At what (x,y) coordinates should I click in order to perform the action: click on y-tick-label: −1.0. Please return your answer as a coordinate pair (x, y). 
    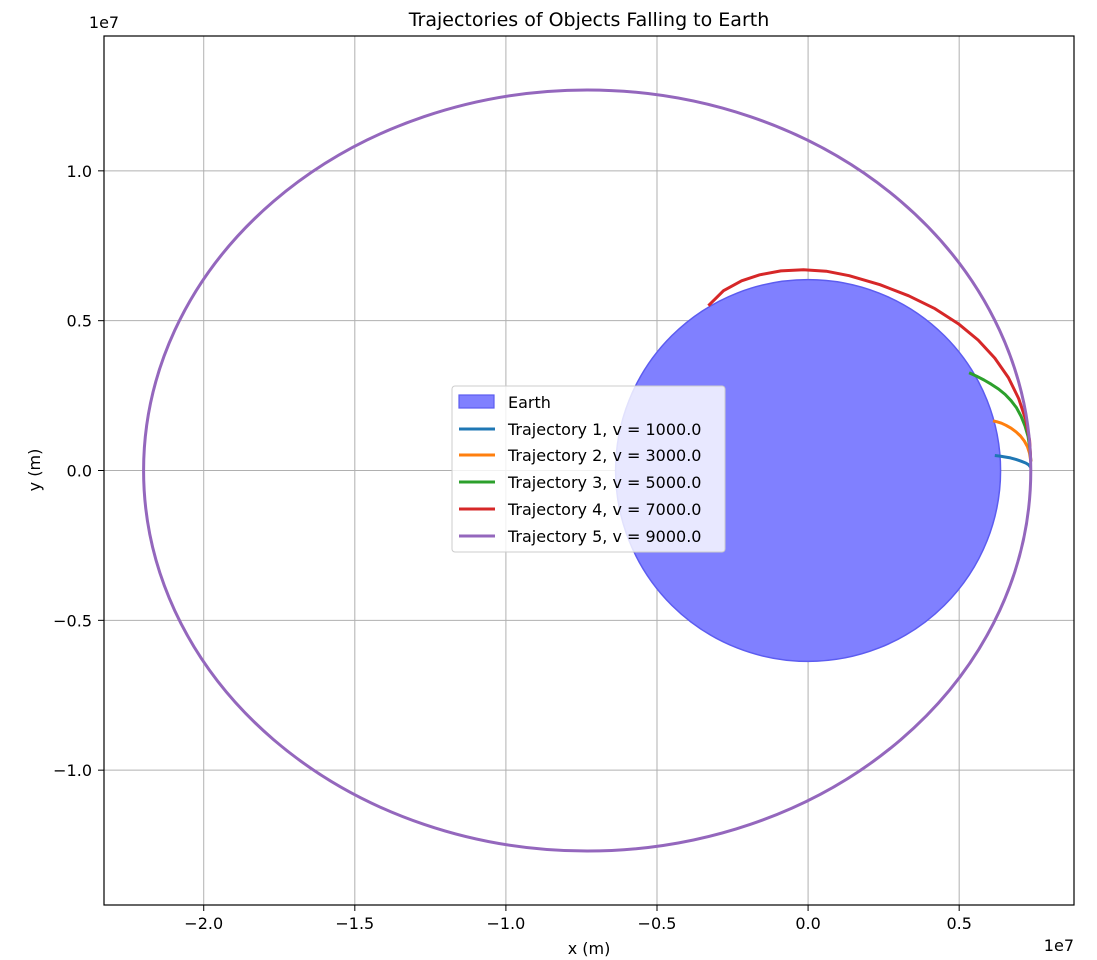
    Looking at the image, I should click on (72, 770).